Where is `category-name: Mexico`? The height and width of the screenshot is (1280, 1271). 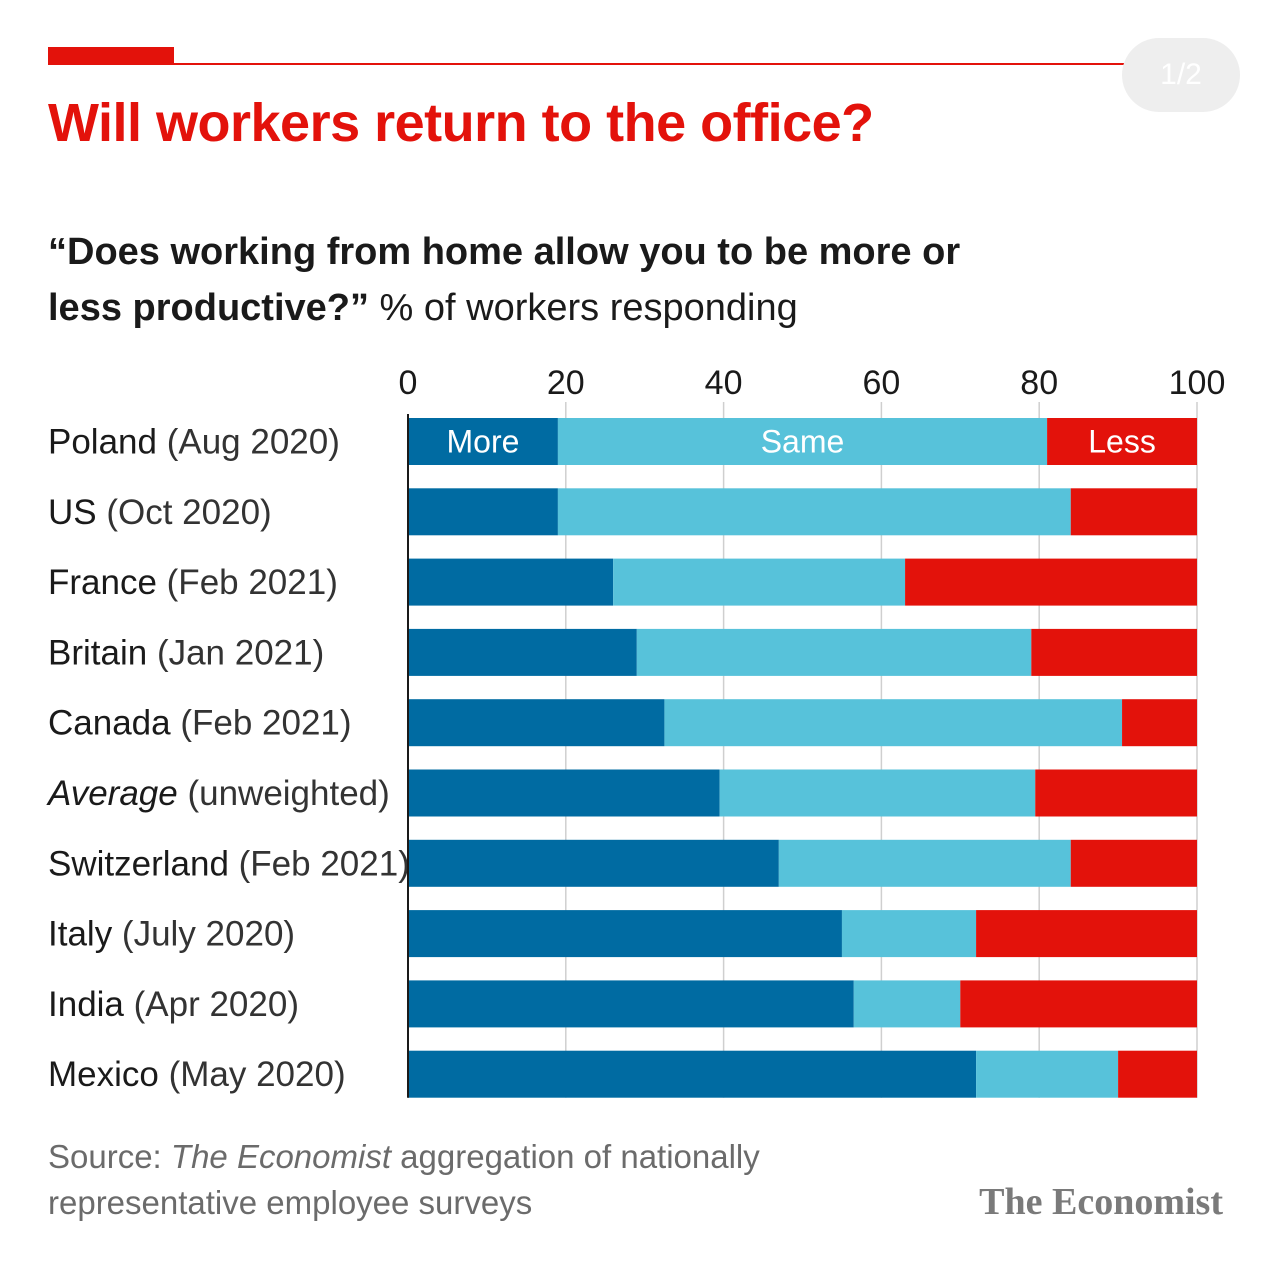
category-name: Mexico is located at coordinates (108, 1074).